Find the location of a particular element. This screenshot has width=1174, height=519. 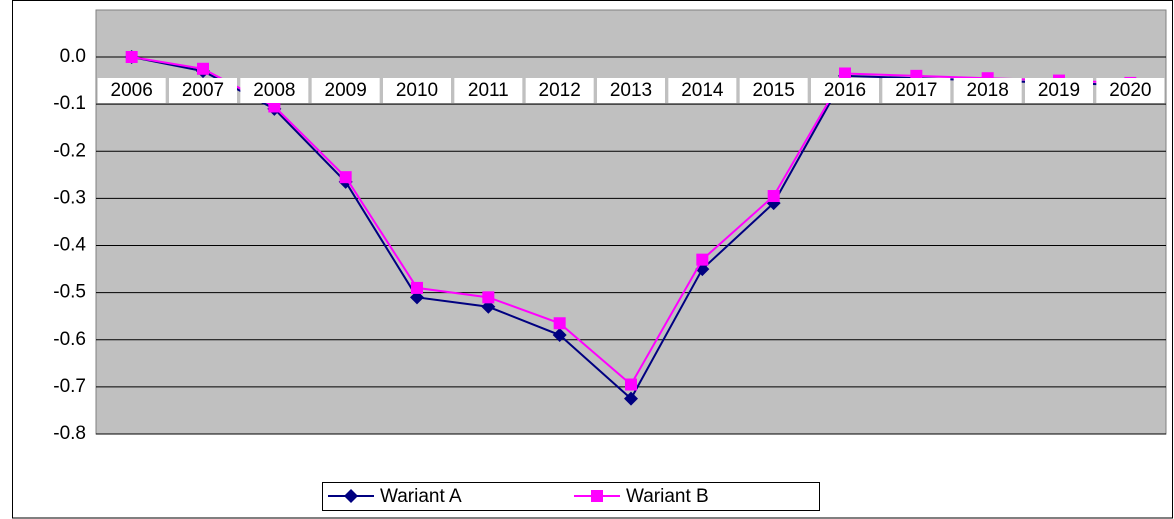

x-tick-label: 2019 is located at coordinates (1059, 90).